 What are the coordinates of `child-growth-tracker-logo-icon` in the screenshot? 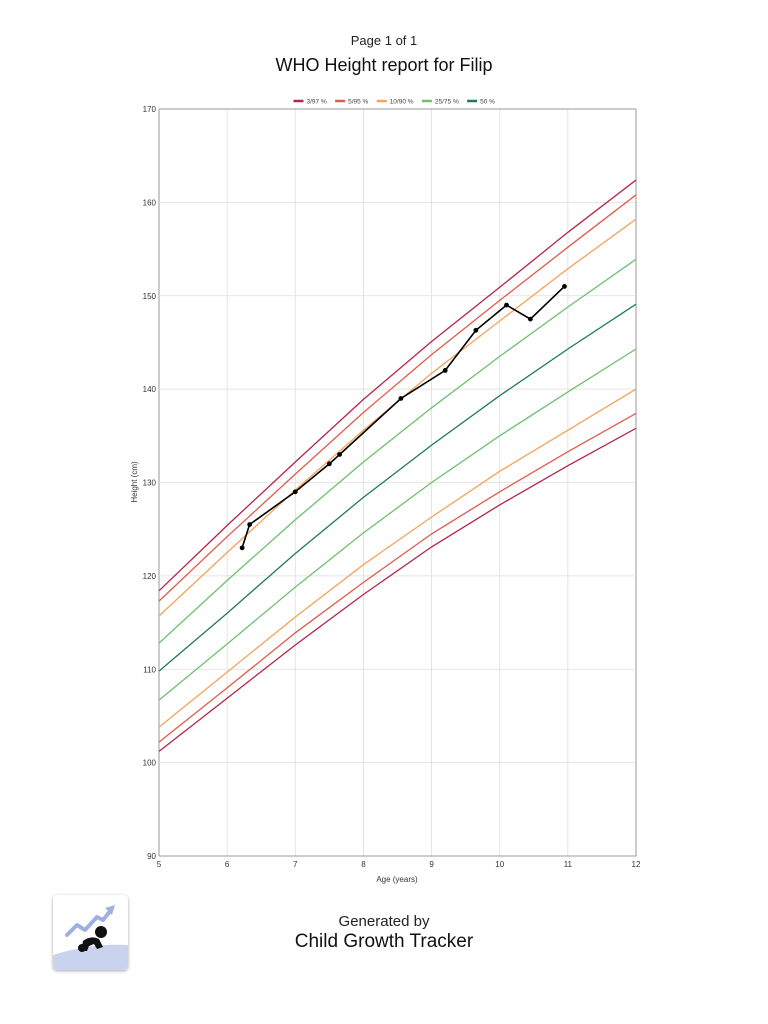 It's located at (90, 932).